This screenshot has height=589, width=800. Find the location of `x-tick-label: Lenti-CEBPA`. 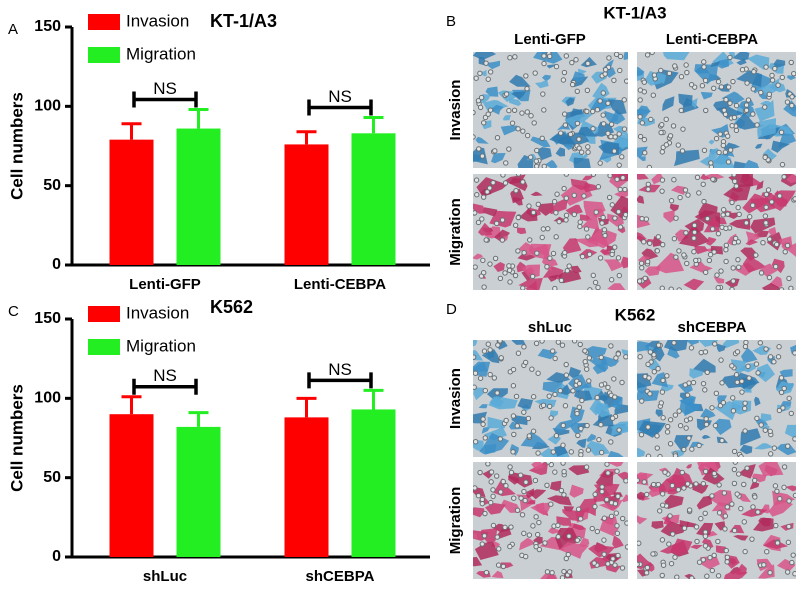

x-tick-label: Lenti-CEBPA is located at coordinates (340, 284).